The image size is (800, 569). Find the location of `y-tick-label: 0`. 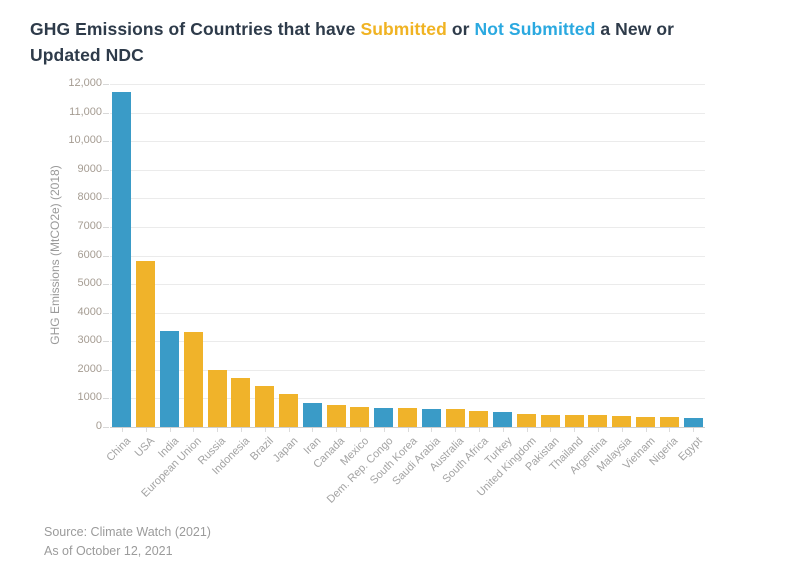

y-tick-label: 0 is located at coordinates (98, 426).